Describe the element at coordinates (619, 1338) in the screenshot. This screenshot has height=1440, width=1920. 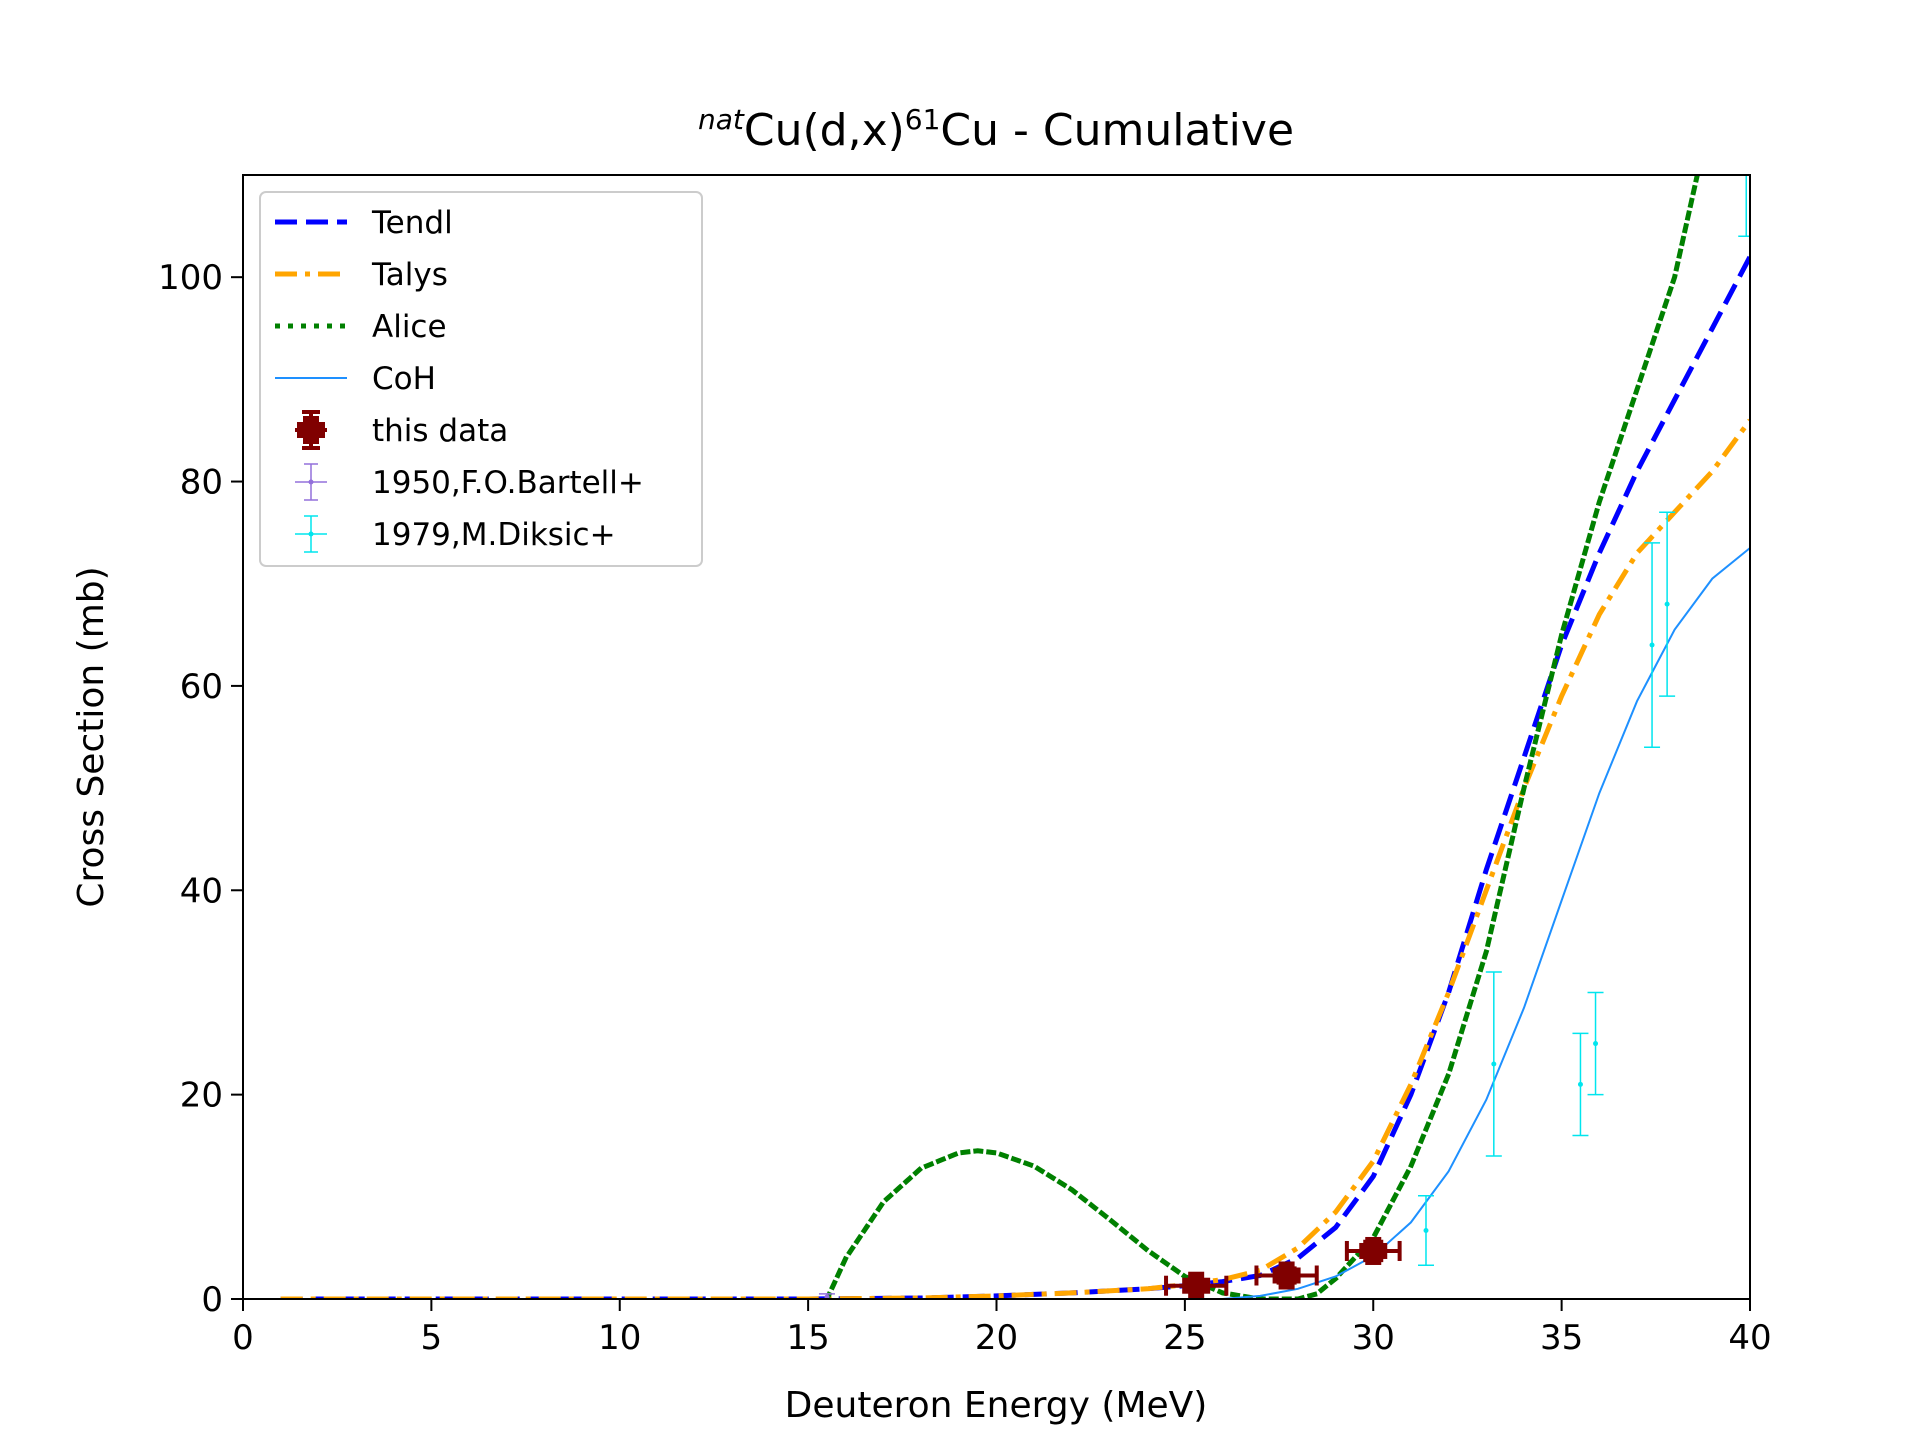
I see `x-tick-label: 10` at that location.